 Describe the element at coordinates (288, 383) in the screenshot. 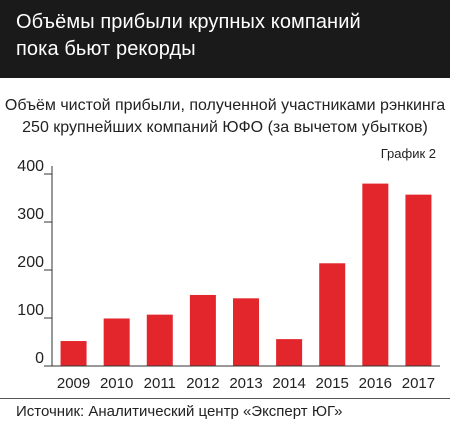

I see `x-tick-label: 2014` at that location.